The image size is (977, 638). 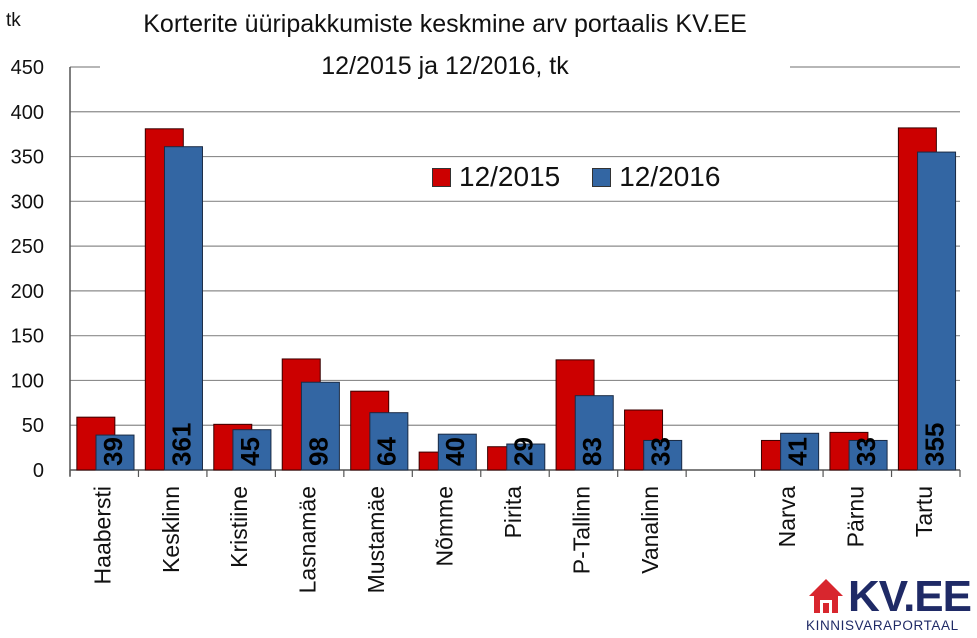 I want to click on data-label-2016: 45, so click(x=250, y=451).